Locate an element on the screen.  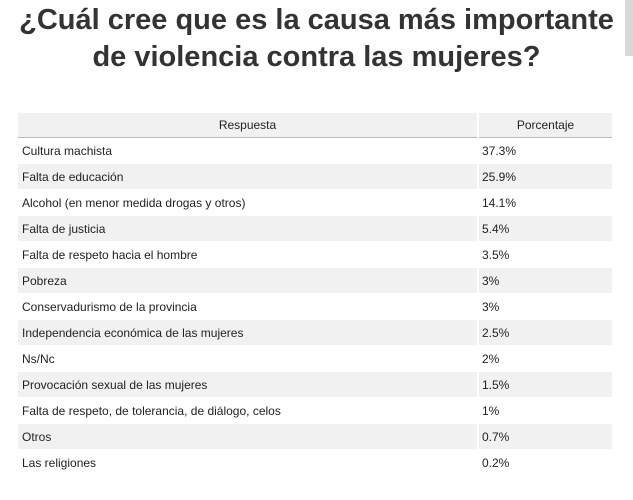
table-row: Provocación sexual de las mujeres 1.5% is located at coordinates (315, 384).